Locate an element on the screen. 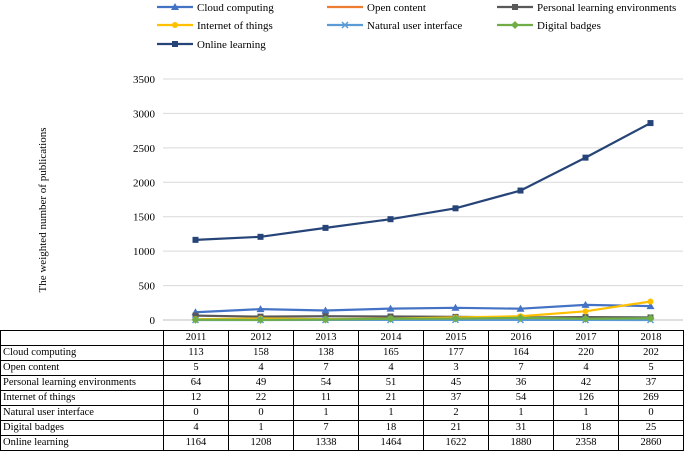  table-cell: 2358 is located at coordinates (586, 443).